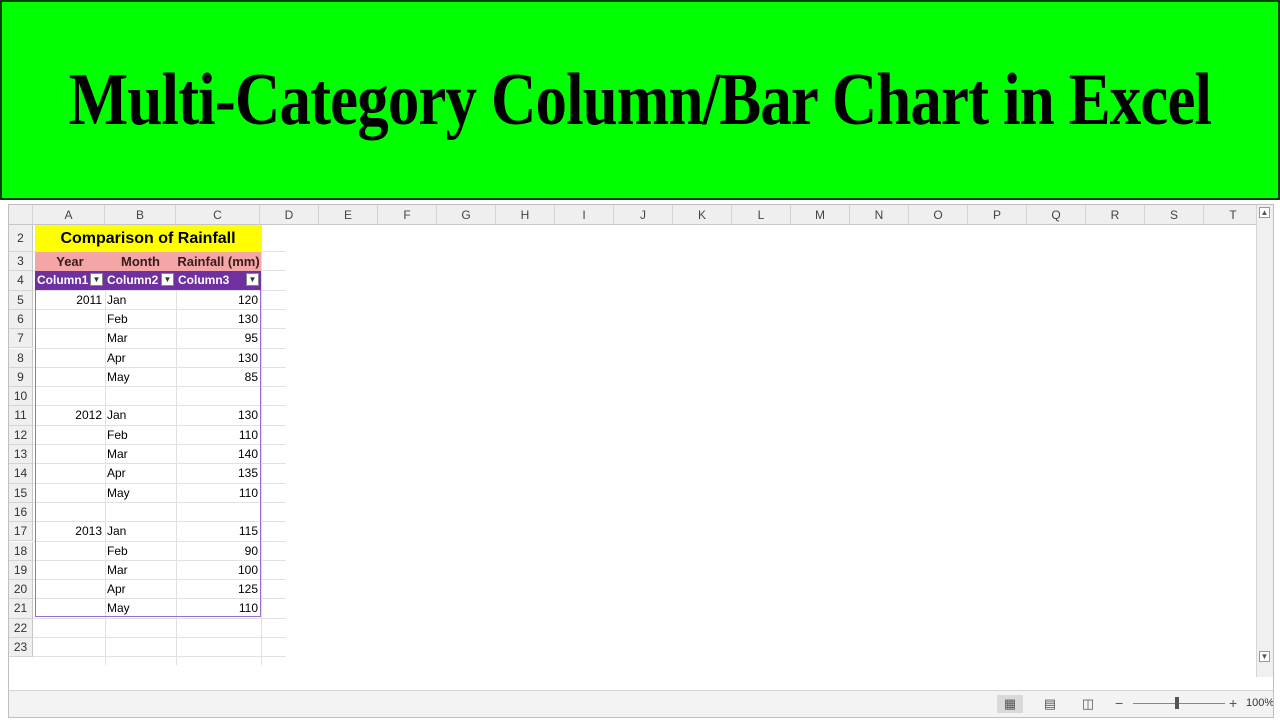 This screenshot has height=720, width=1280. Describe the element at coordinates (938, 215) in the screenshot. I see `column-header: O` at that location.